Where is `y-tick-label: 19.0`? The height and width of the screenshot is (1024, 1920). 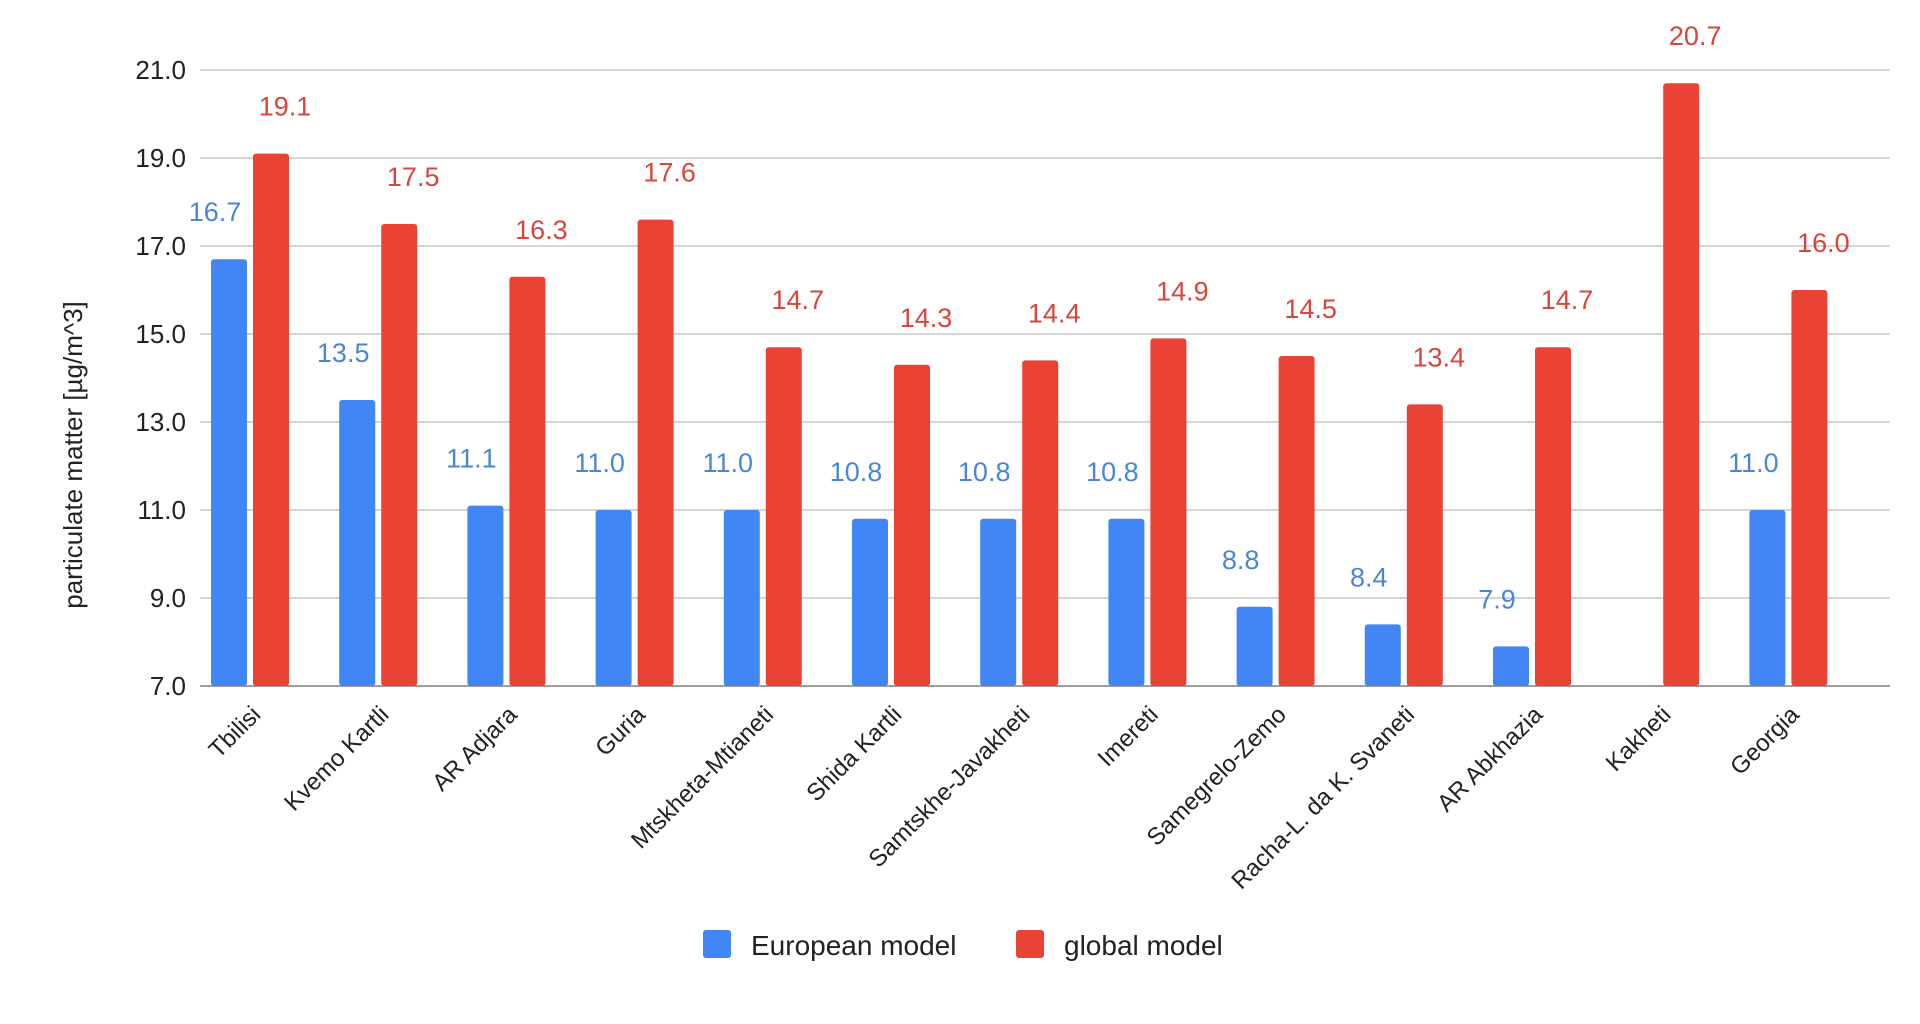 y-tick-label: 19.0 is located at coordinates (160, 158).